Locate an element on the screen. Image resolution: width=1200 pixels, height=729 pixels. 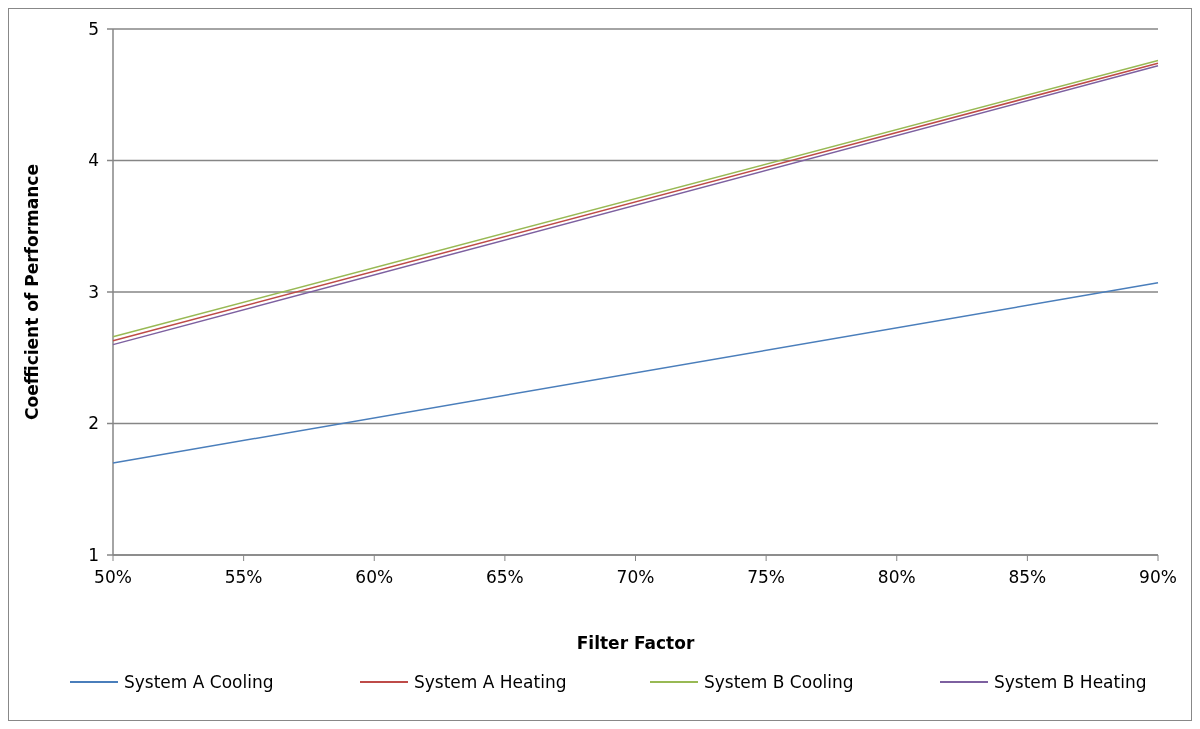
legend-label: System A Heating is located at coordinates (490, 681).